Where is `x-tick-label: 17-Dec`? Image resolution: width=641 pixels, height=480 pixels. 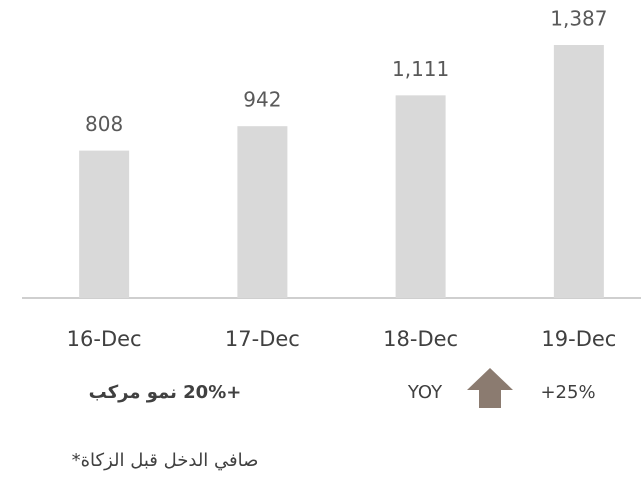 x-tick-label: 17-Dec is located at coordinates (262, 339).